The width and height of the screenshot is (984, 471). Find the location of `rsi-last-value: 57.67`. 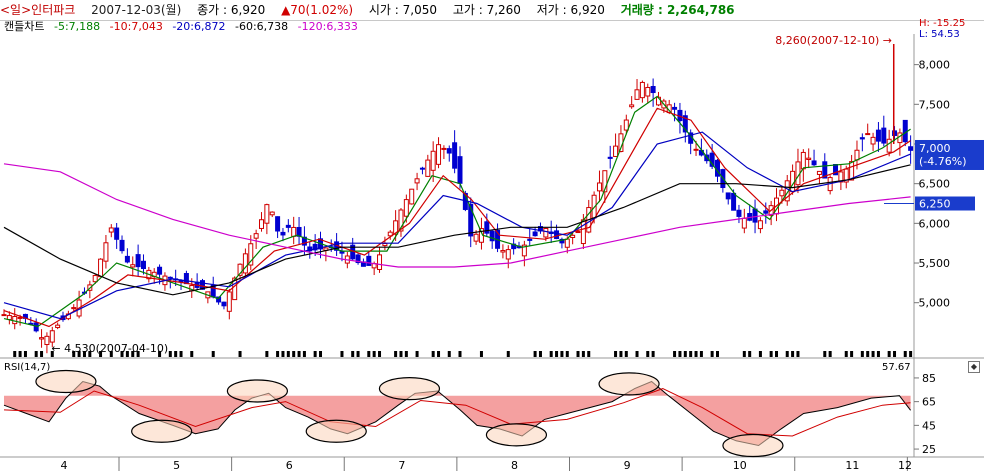

rsi-last-value: 57.67 is located at coordinates (896, 367).